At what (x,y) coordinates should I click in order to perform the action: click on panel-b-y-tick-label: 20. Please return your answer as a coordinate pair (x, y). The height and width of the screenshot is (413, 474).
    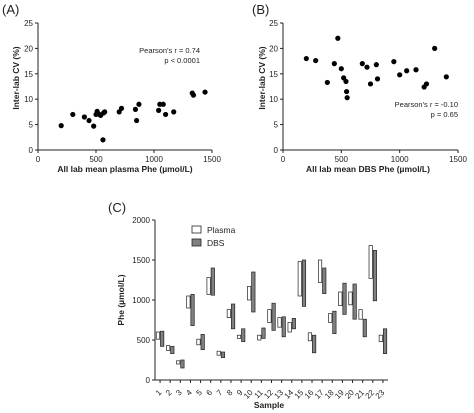
    Looking at the image, I should click on (273, 48).